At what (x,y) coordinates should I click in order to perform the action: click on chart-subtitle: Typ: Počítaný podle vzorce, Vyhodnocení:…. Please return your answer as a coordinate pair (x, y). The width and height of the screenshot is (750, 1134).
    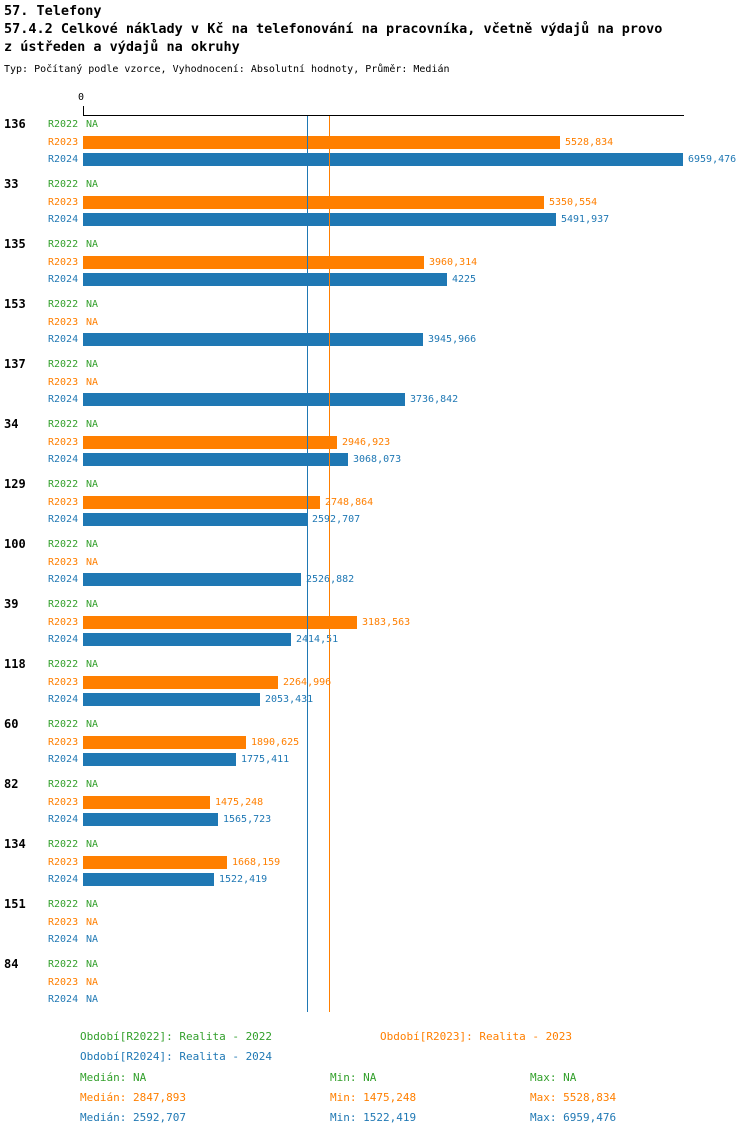
    Looking at the image, I should click on (227, 69).